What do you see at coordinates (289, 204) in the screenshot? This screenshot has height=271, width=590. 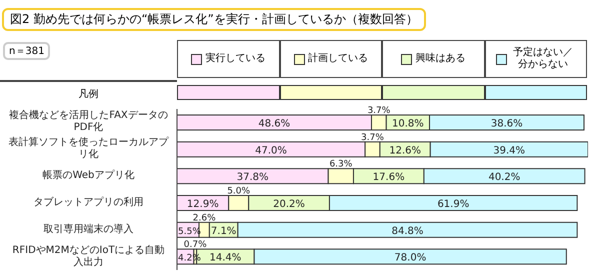 I see `data-label: 20.2%` at bounding box center [289, 204].